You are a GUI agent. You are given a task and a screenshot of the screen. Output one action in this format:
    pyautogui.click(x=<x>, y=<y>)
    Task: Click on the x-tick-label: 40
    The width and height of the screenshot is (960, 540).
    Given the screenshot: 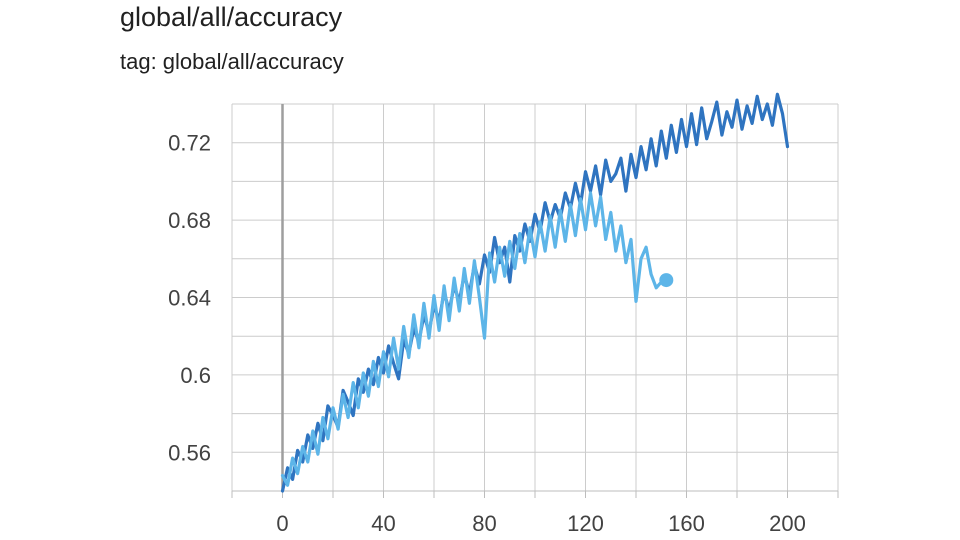 What is the action you would take?
    pyautogui.click(x=383, y=523)
    